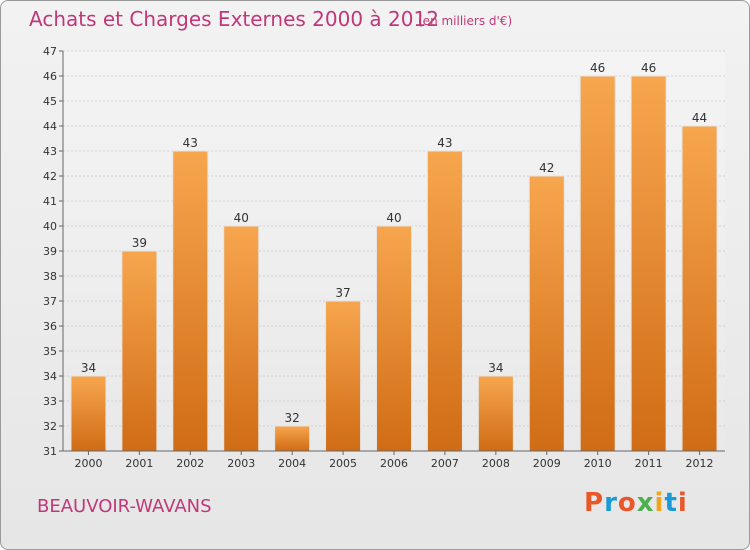 The width and height of the screenshot is (750, 550). I want to click on y-tick-label: 41, so click(50, 201).